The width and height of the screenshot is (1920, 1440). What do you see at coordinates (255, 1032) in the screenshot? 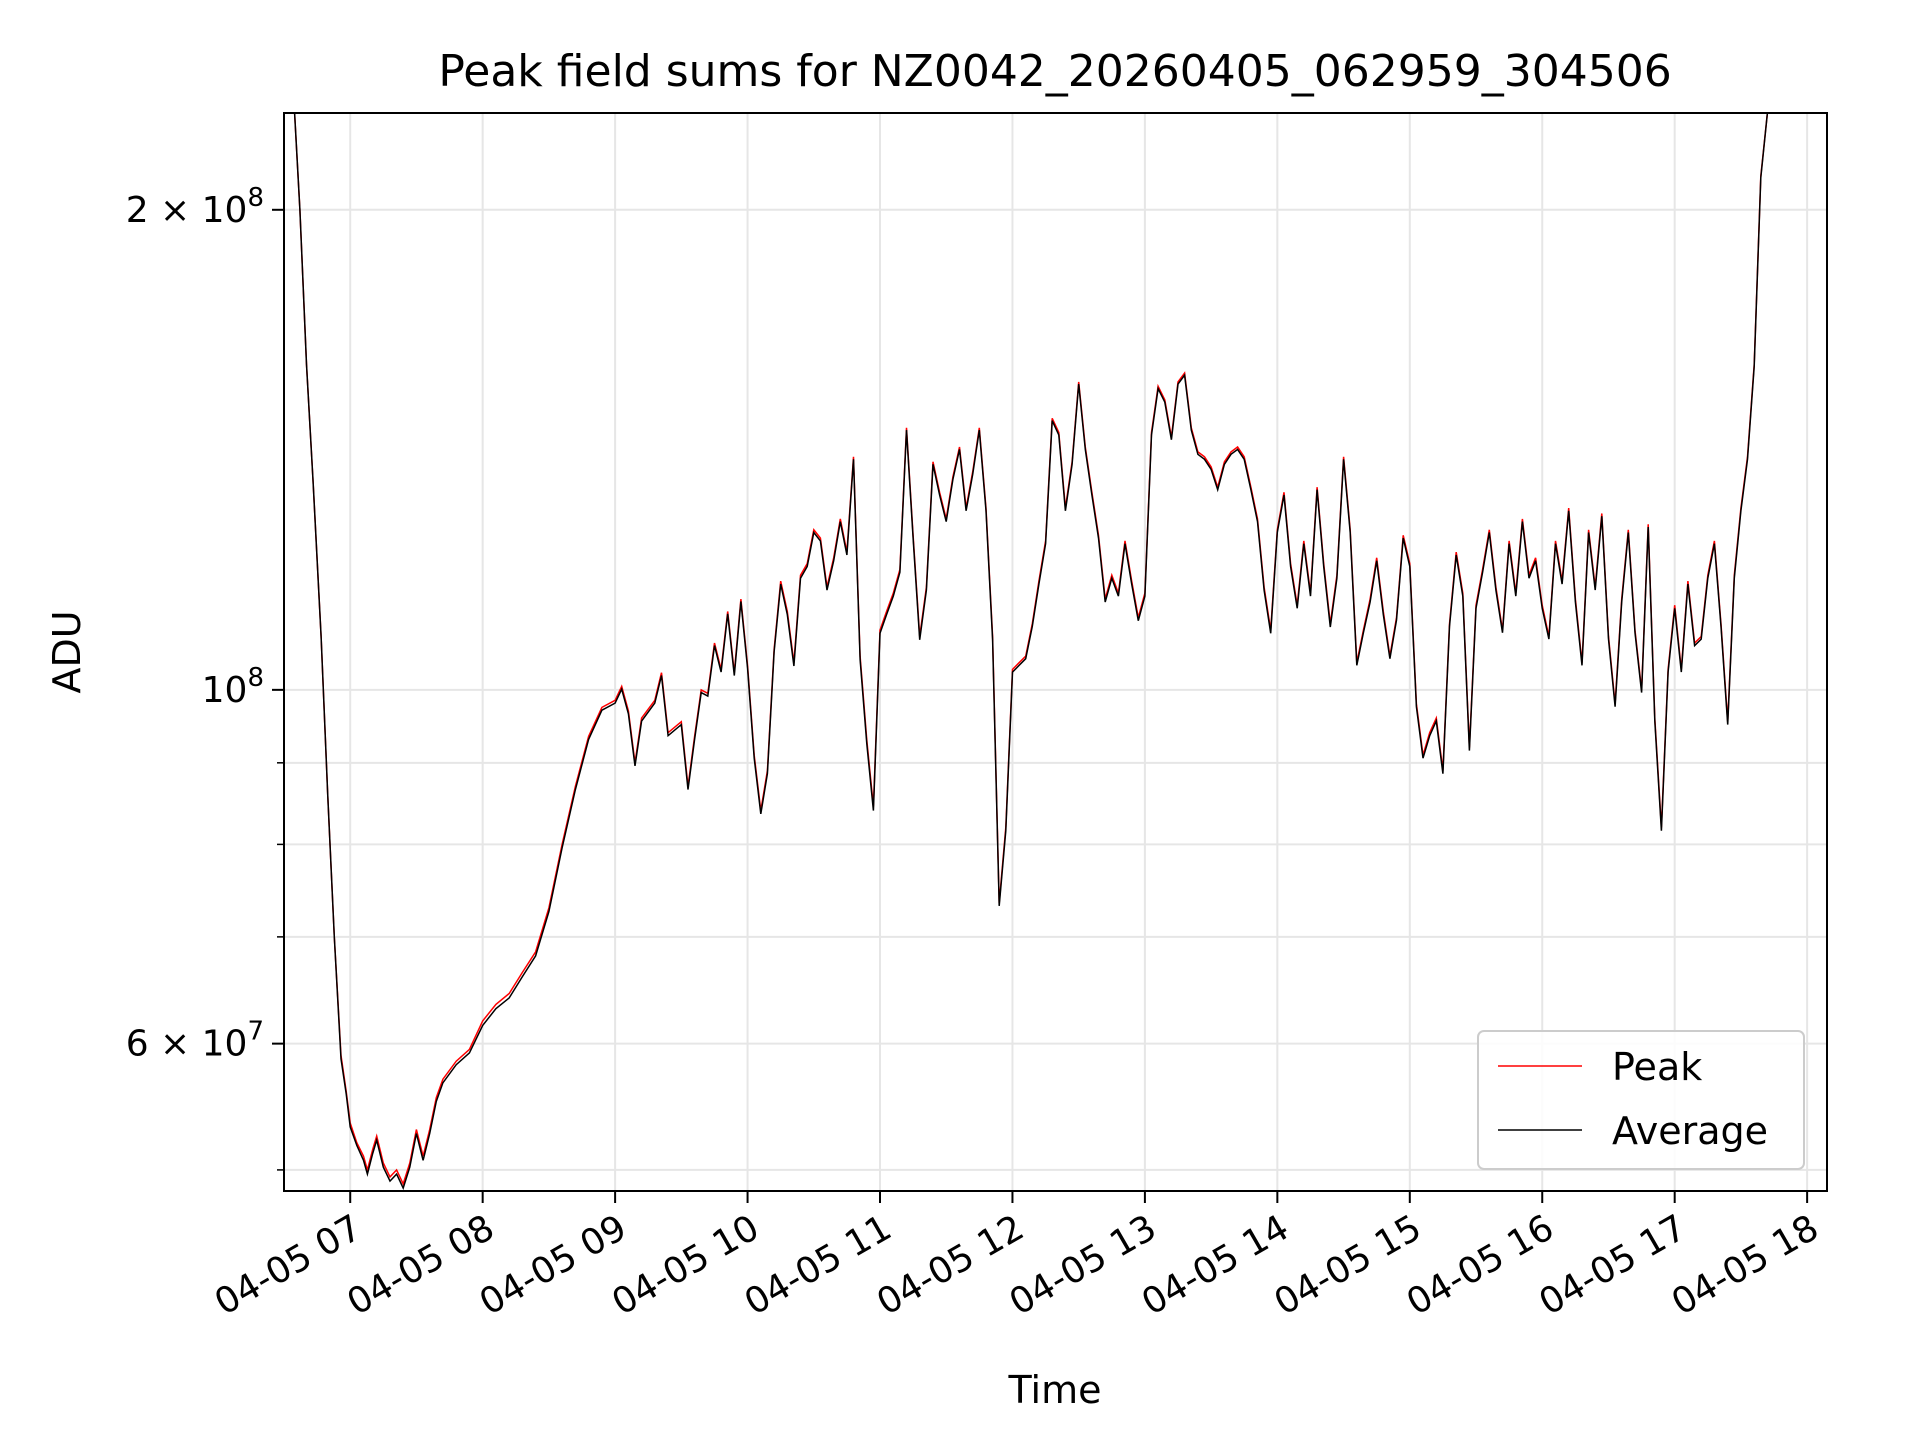
I see `y-tick-exponent: 7` at bounding box center [255, 1032].